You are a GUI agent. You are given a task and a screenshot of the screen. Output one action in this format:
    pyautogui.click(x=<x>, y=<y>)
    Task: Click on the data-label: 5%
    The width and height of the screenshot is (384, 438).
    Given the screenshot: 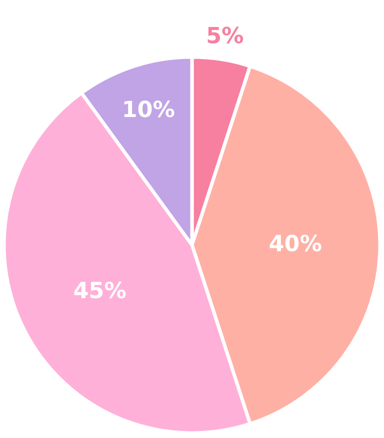 What is the action you would take?
    pyautogui.click(x=226, y=35)
    